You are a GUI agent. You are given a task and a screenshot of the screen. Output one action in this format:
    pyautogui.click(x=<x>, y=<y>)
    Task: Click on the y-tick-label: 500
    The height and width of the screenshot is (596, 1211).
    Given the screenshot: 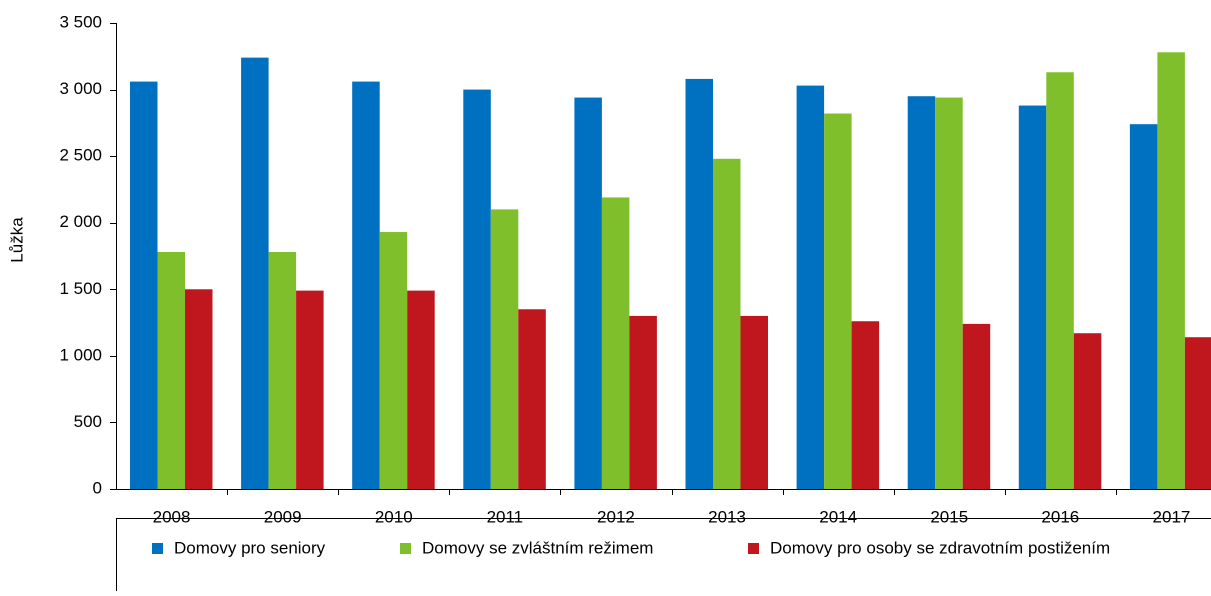 What is the action you would take?
    pyautogui.click(x=88, y=421)
    